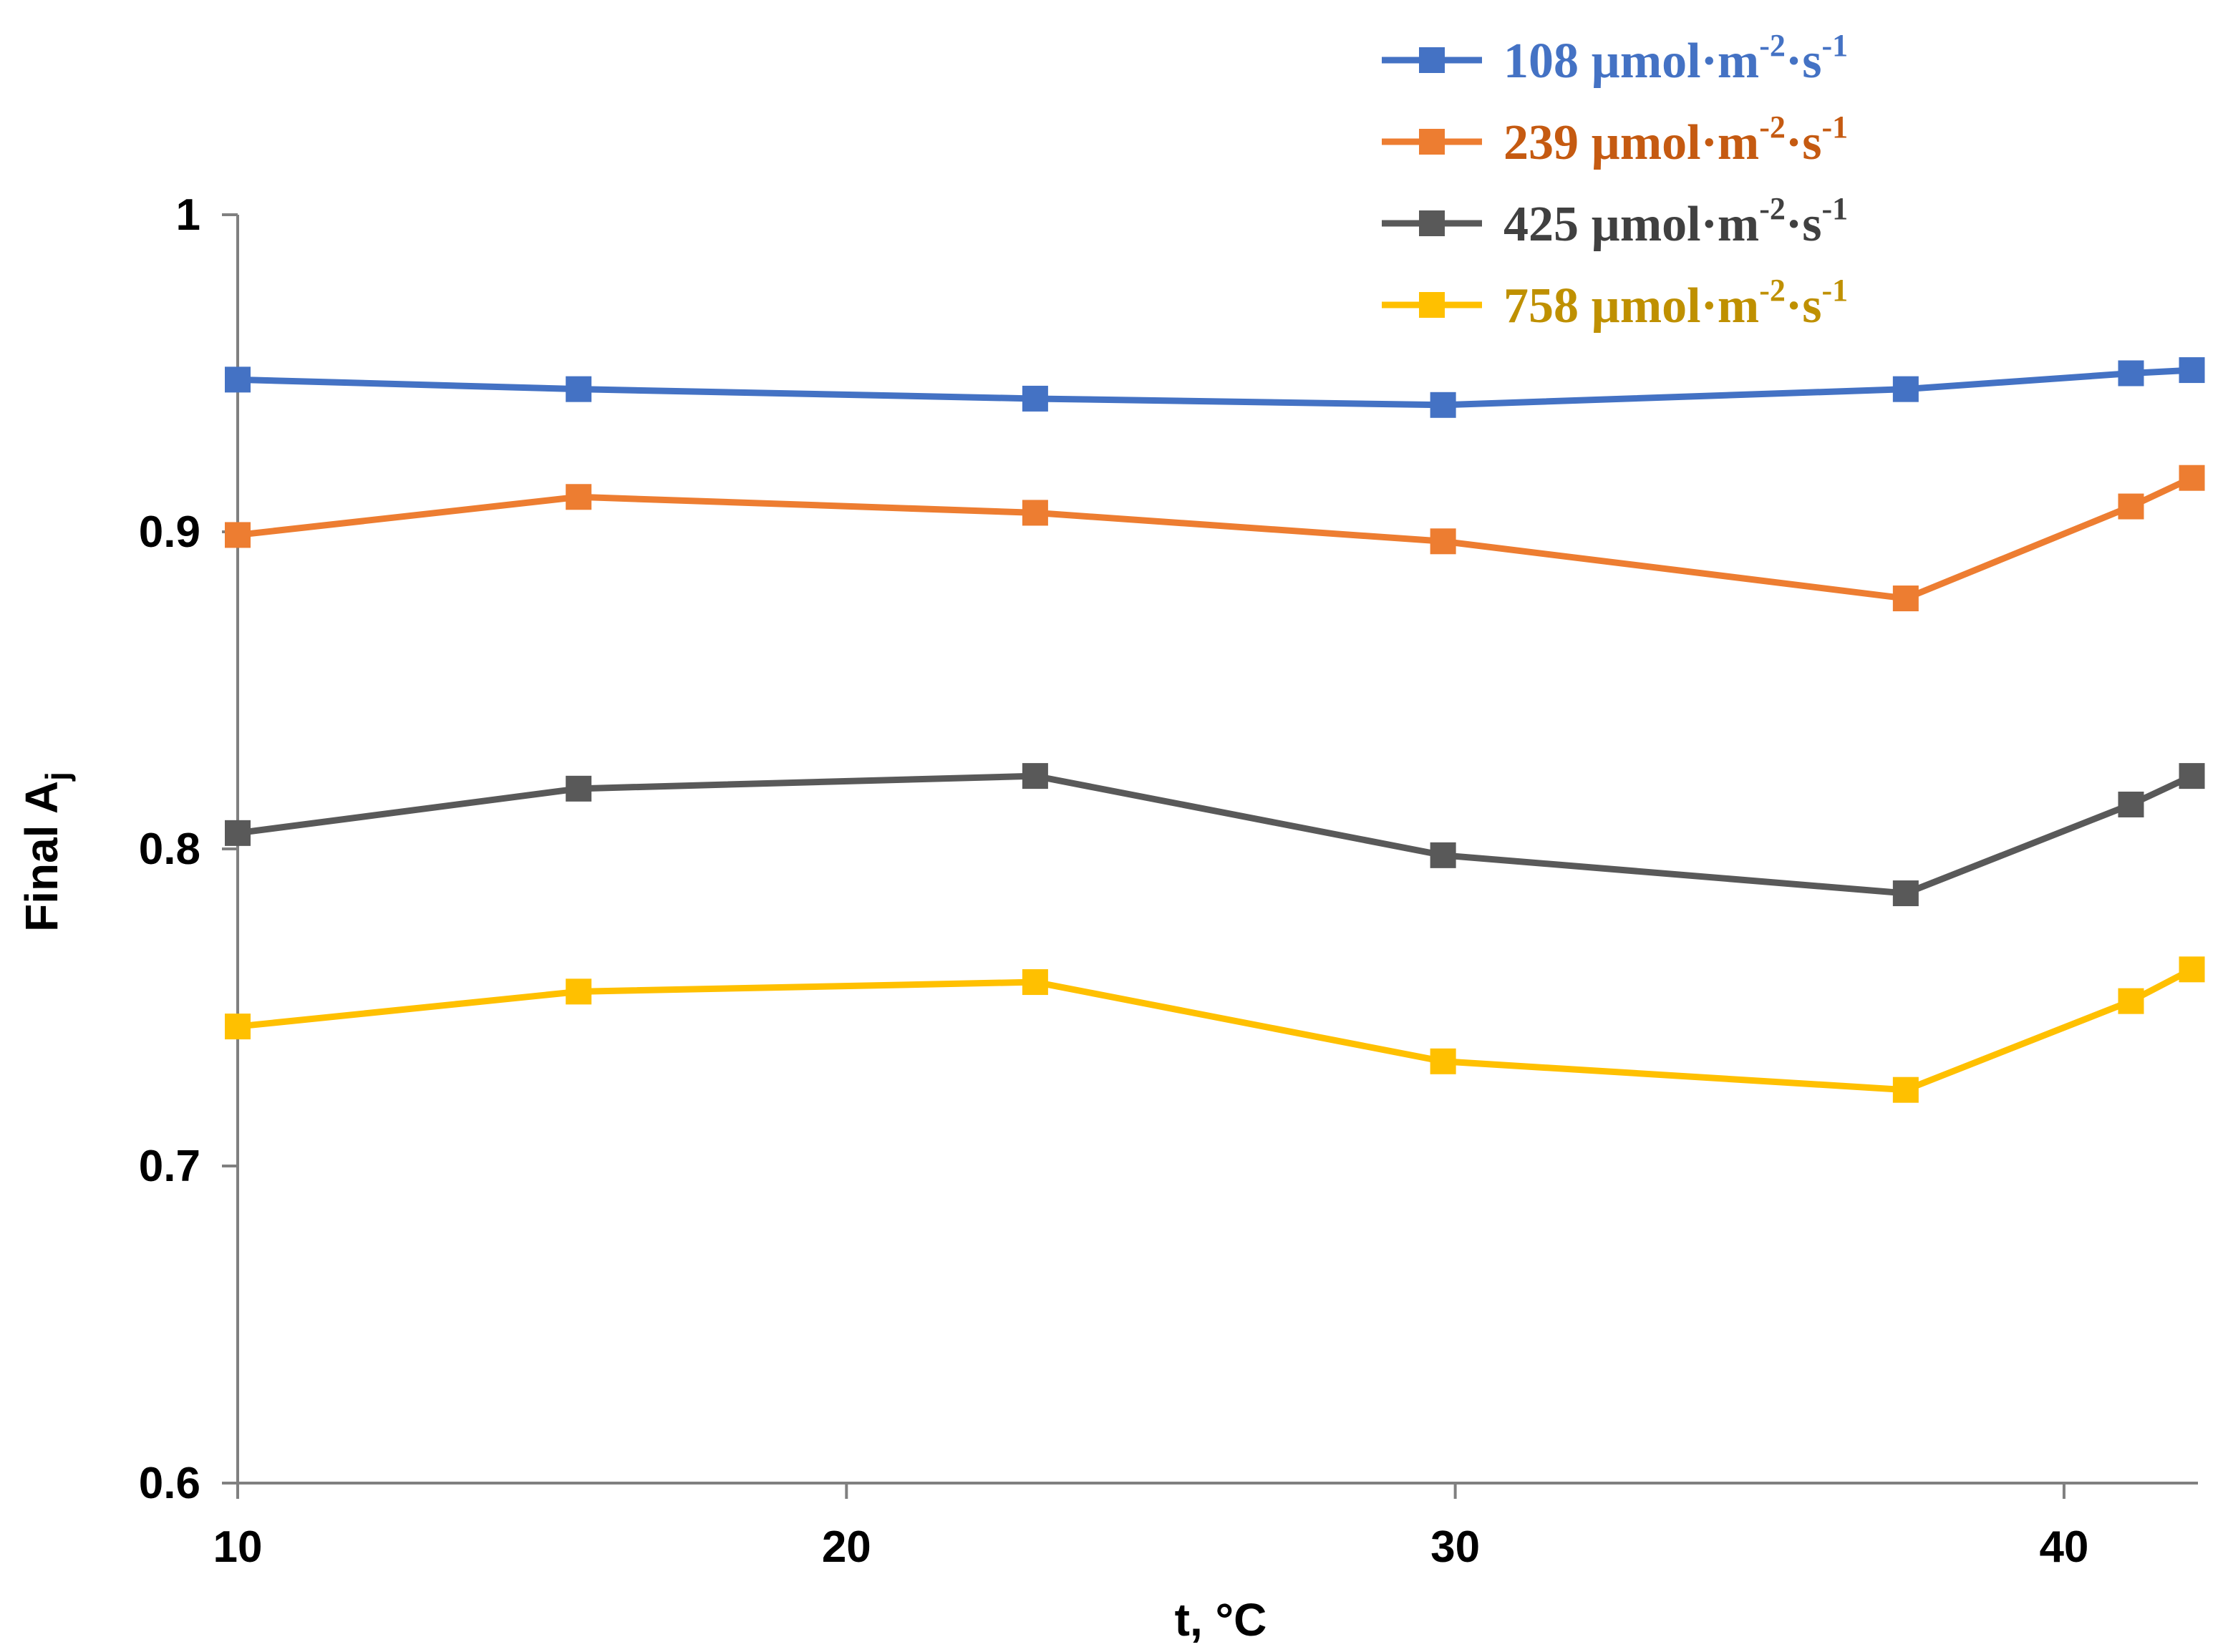  I want to click on x-tick-label: 30, so click(1455, 1547).